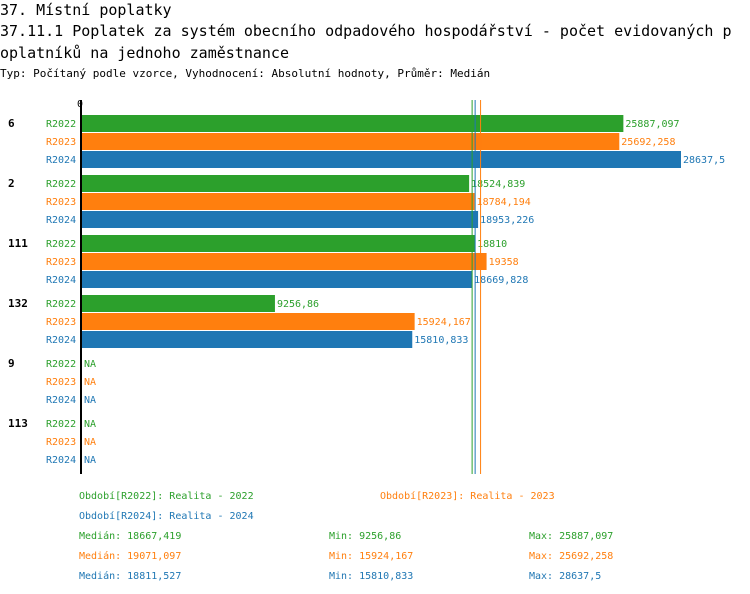 Image resolution: width=750 pixels, height=594 pixels. Describe the element at coordinates (18, 243) in the screenshot. I see `category-label: 111` at that location.